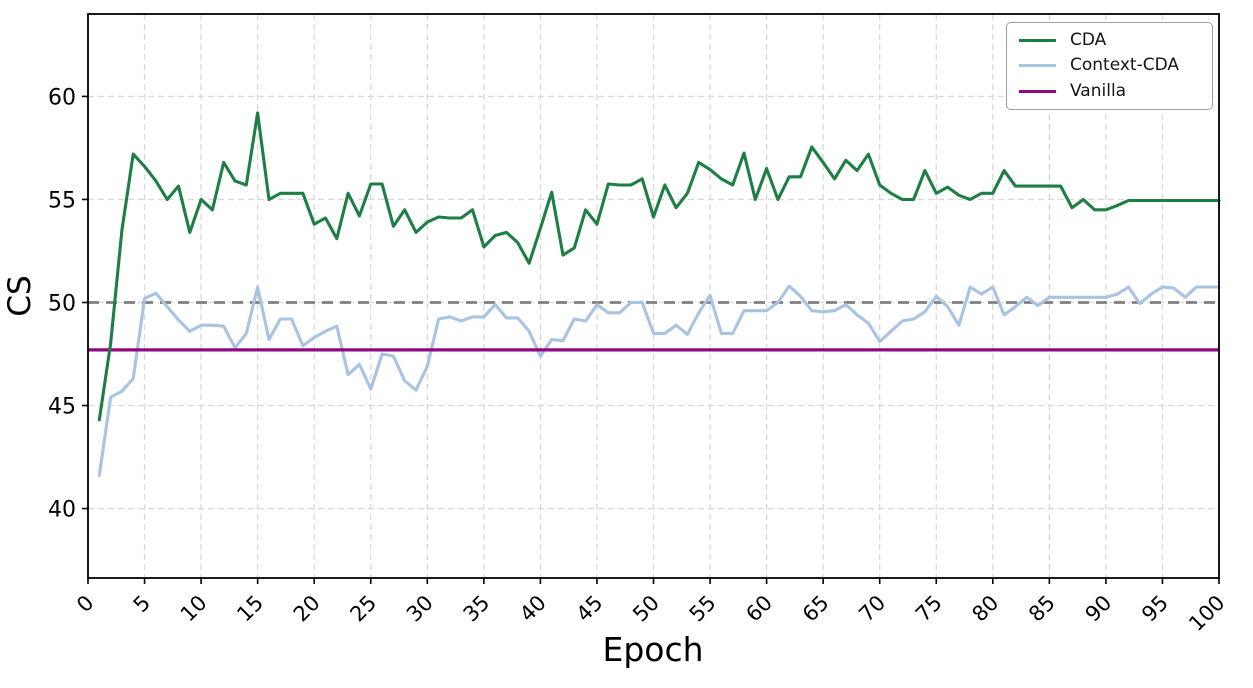 Image resolution: width=1253 pixels, height=688 pixels. I want to click on x-tick-label: 40, so click(533, 609).